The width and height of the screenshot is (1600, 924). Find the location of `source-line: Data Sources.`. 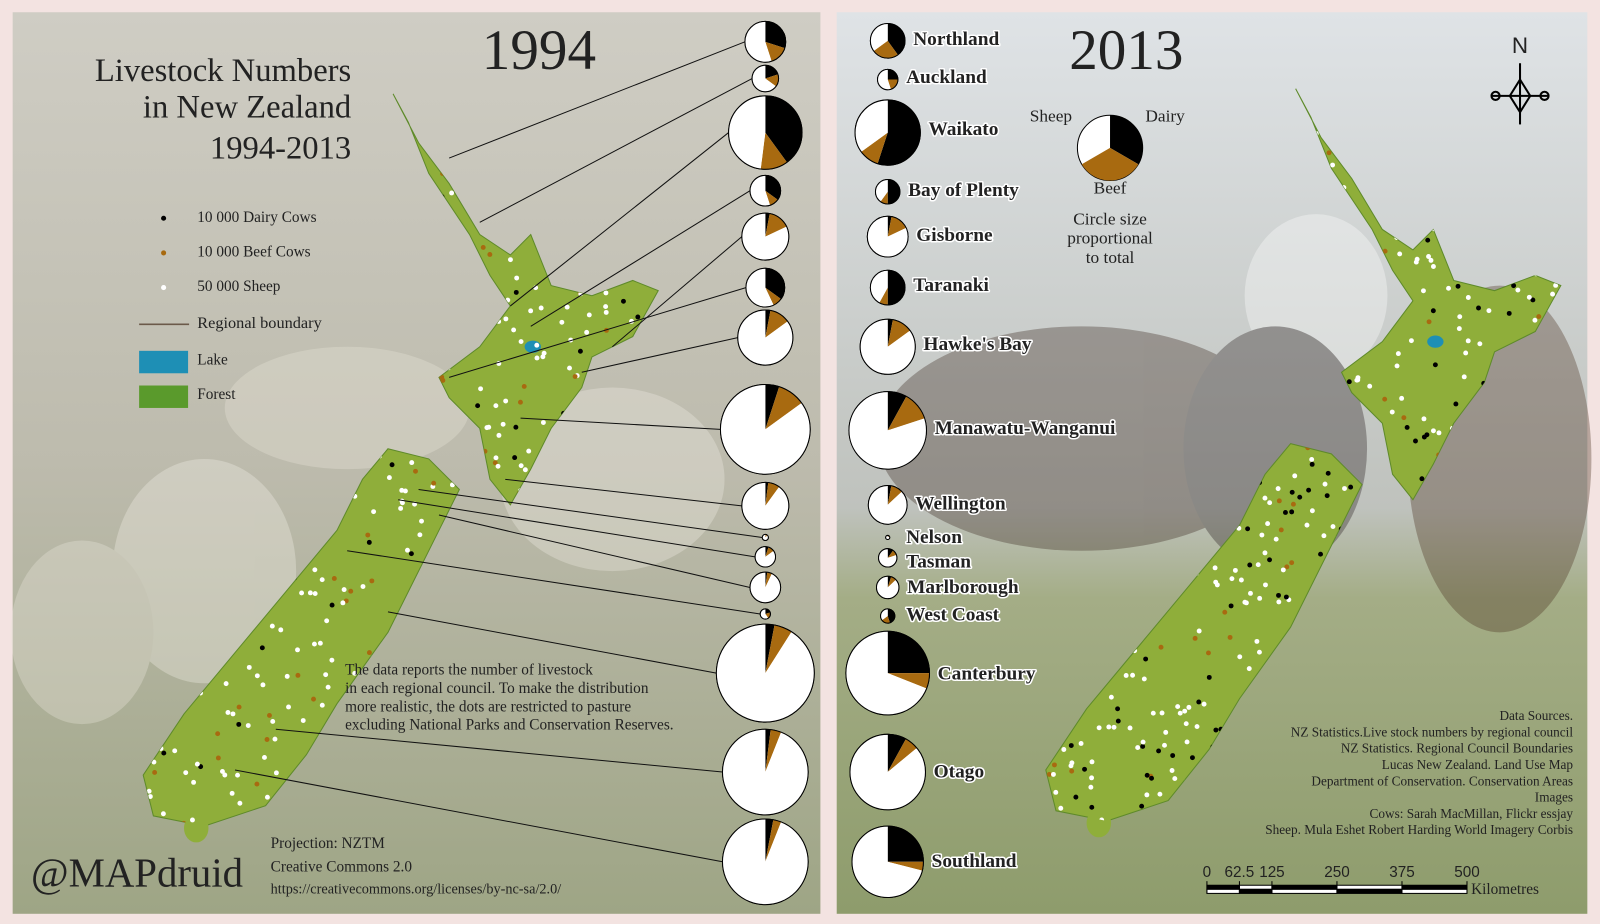

source-line: Data Sources. is located at coordinates (1536, 715).